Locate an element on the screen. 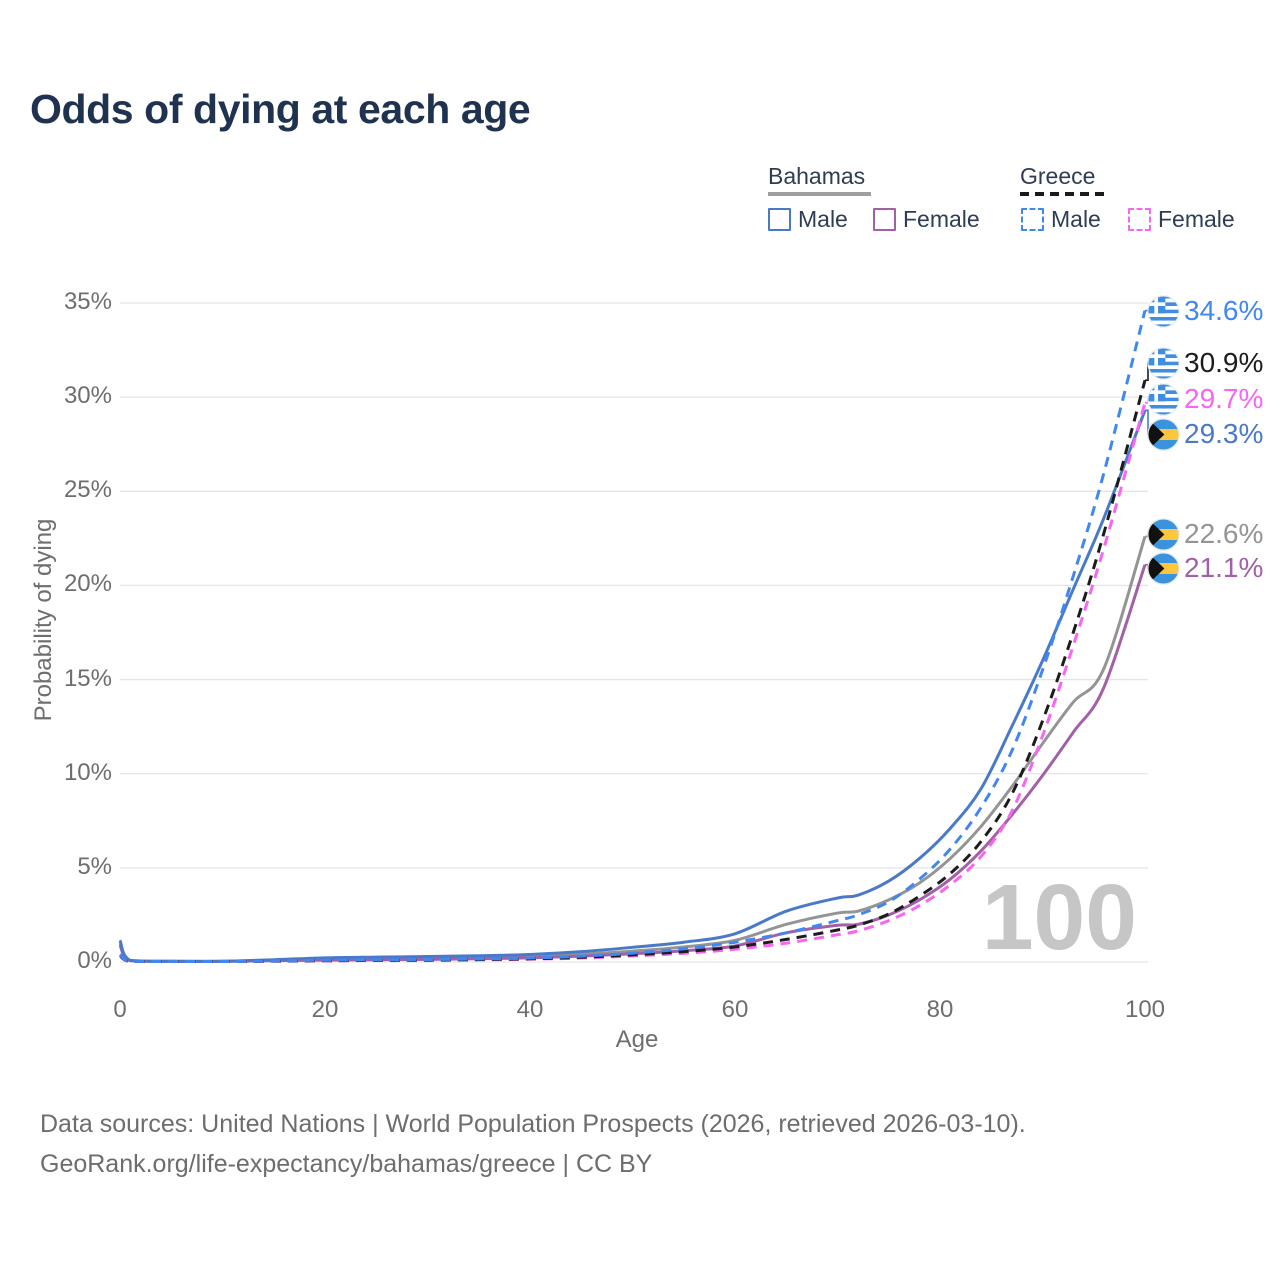 The width and height of the screenshot is (1280, 1280). end-label-greece_total: 30.9% is located at coordinates (1224, 362).